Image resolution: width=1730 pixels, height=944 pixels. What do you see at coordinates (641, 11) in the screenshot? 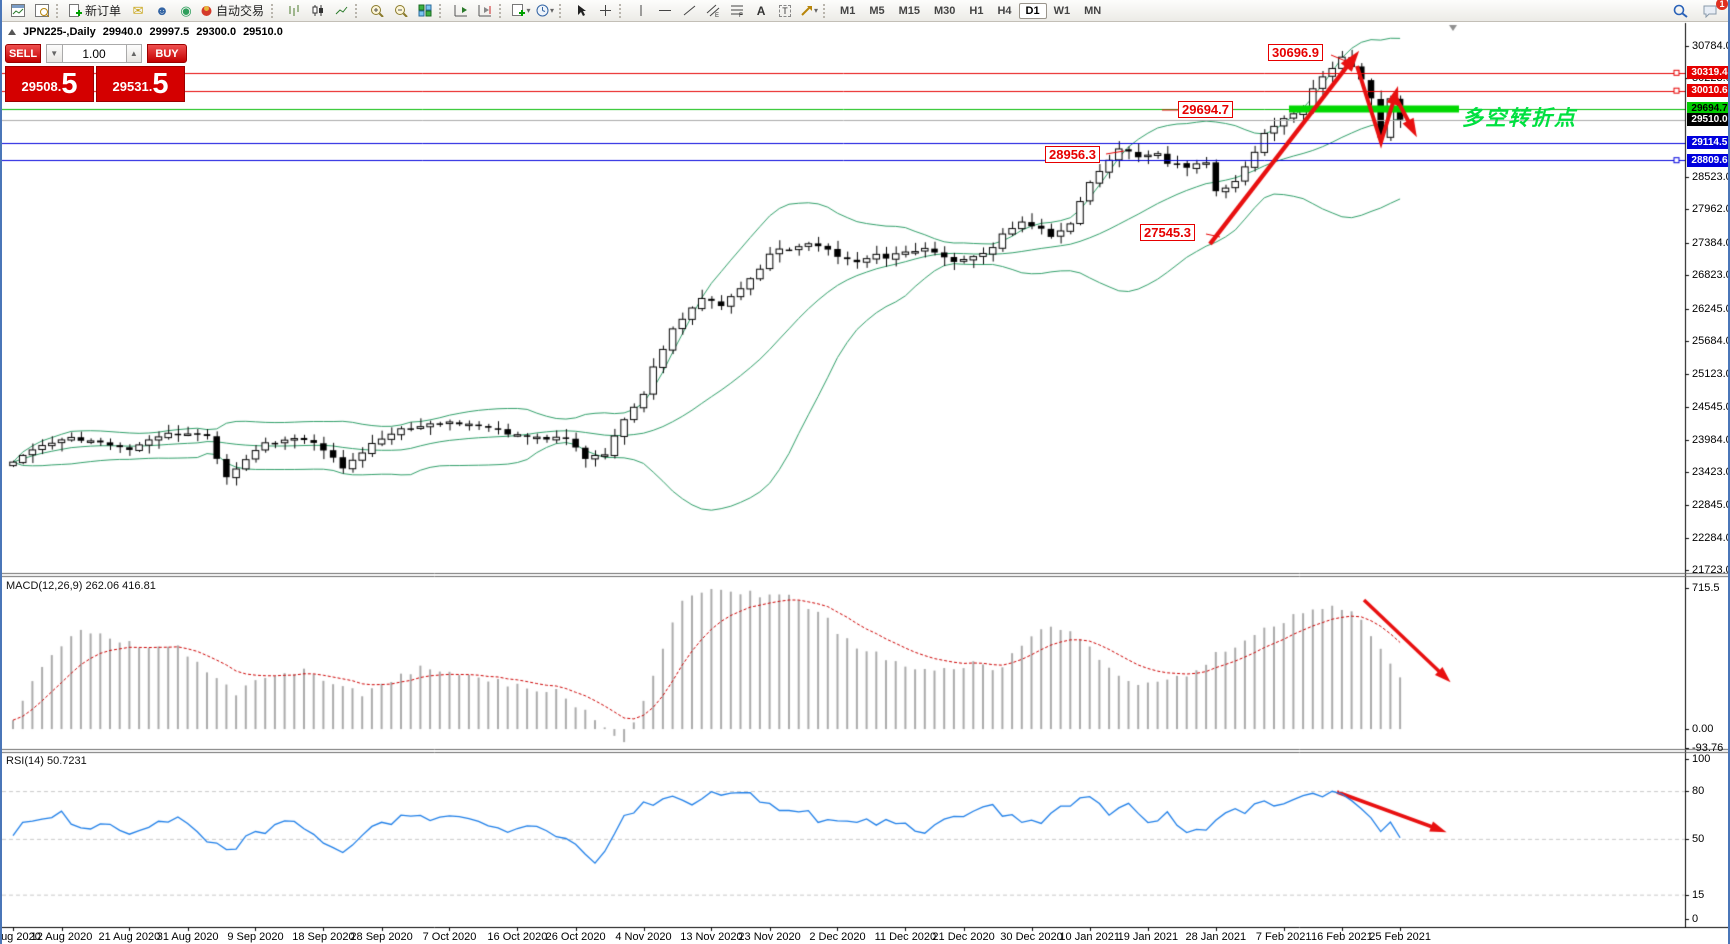
I see `vertical-line-icon` at bounding box center [641, 11].